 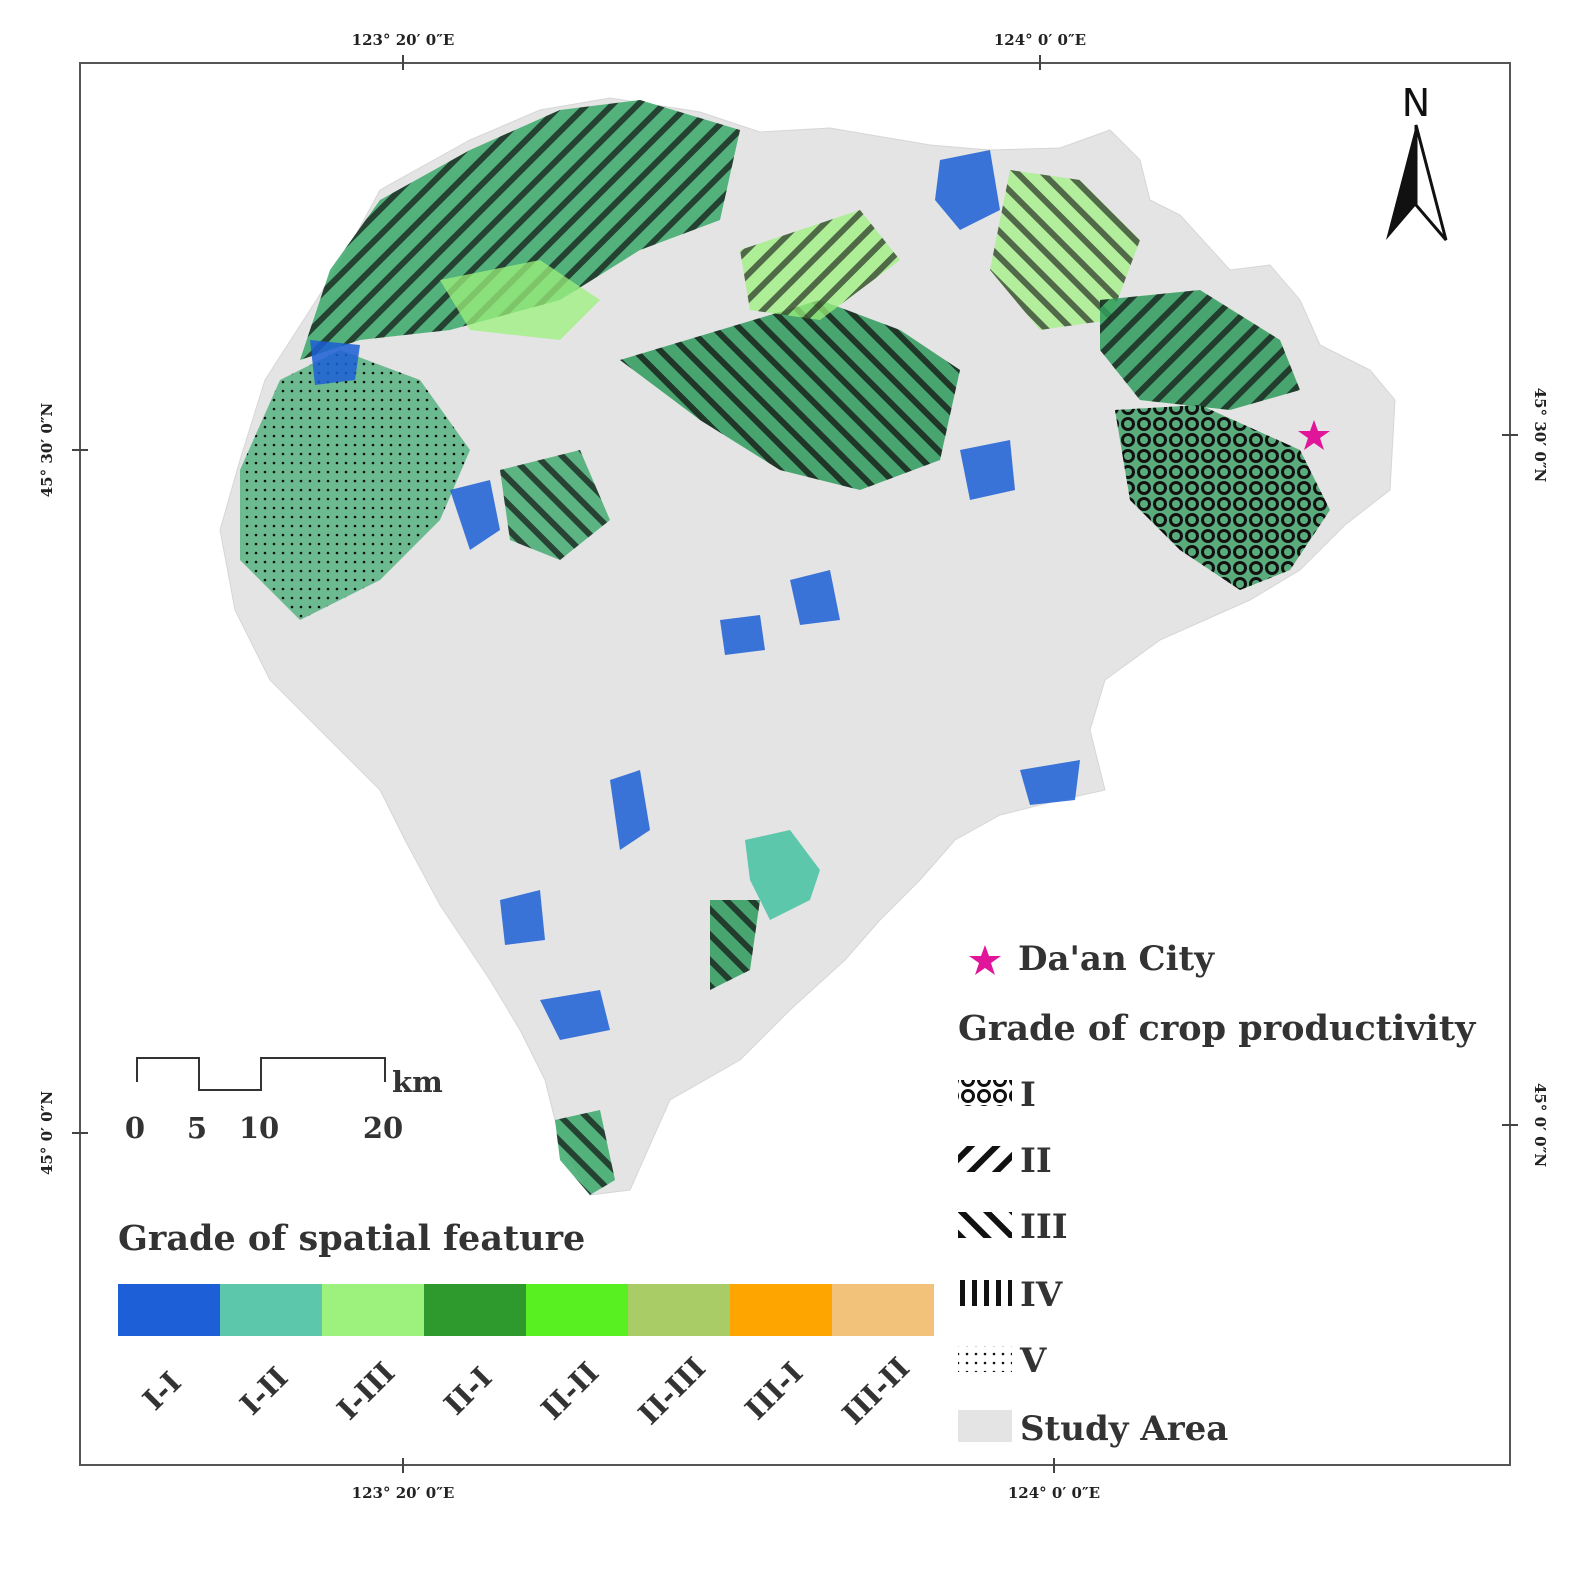 What do you see at coordinates (1054, 1493) in the screenshot?
I see `coord-bottom-2: 124° 0′ 0″E` at bounding box center [1054, 1493].